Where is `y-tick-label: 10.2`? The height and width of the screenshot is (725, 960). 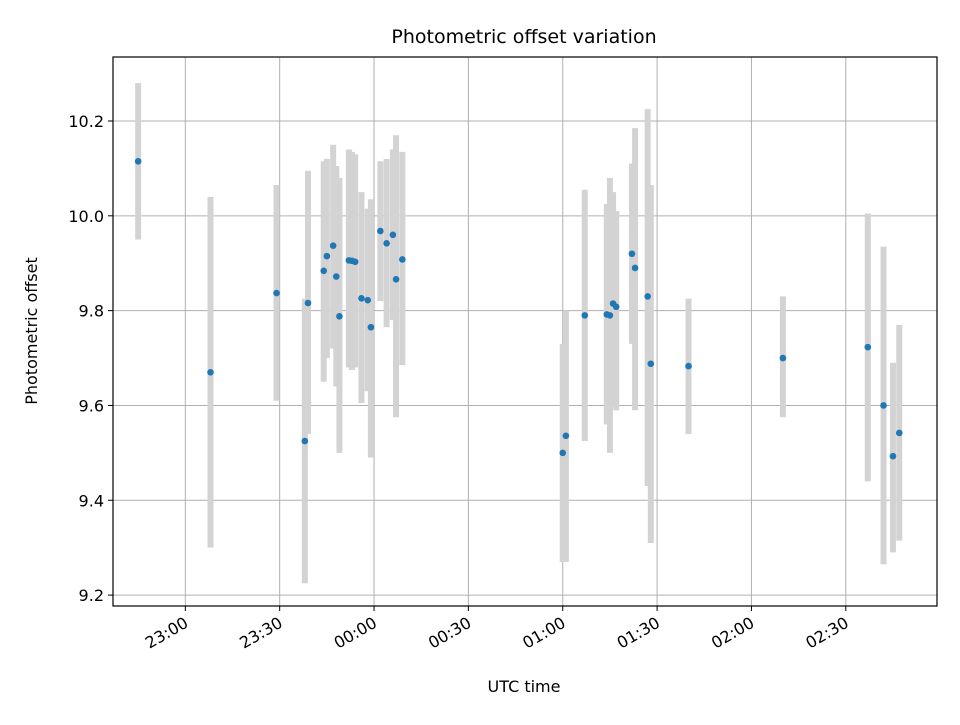
y-tick-label: 10.2 is located at coordinates (86, 121).